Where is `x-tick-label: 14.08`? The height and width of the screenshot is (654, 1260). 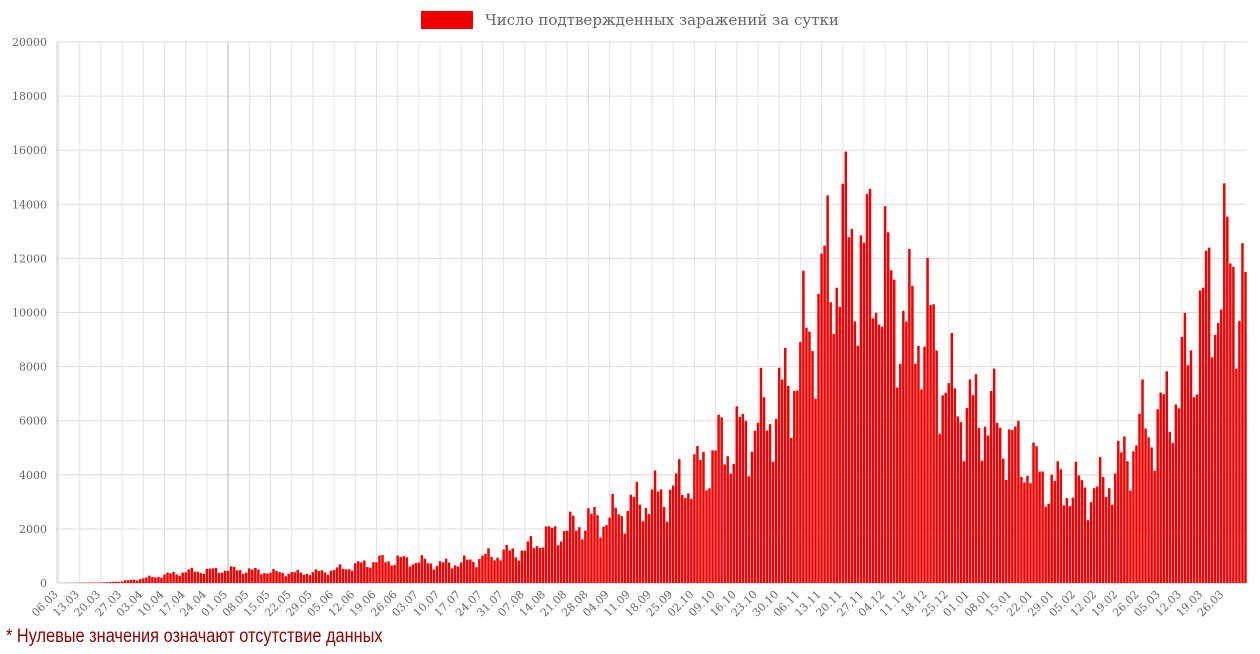
x-tick-label: 14.08 is located at coordinates (532, 603).